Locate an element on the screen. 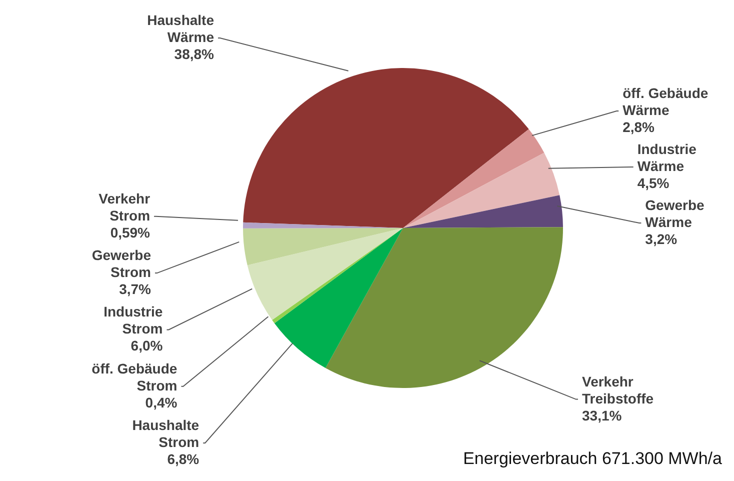 Image resolution: width=734 pixels, height=481 pixels. slice-label: Gewerbe Strom is located at coordinates (122, 263).